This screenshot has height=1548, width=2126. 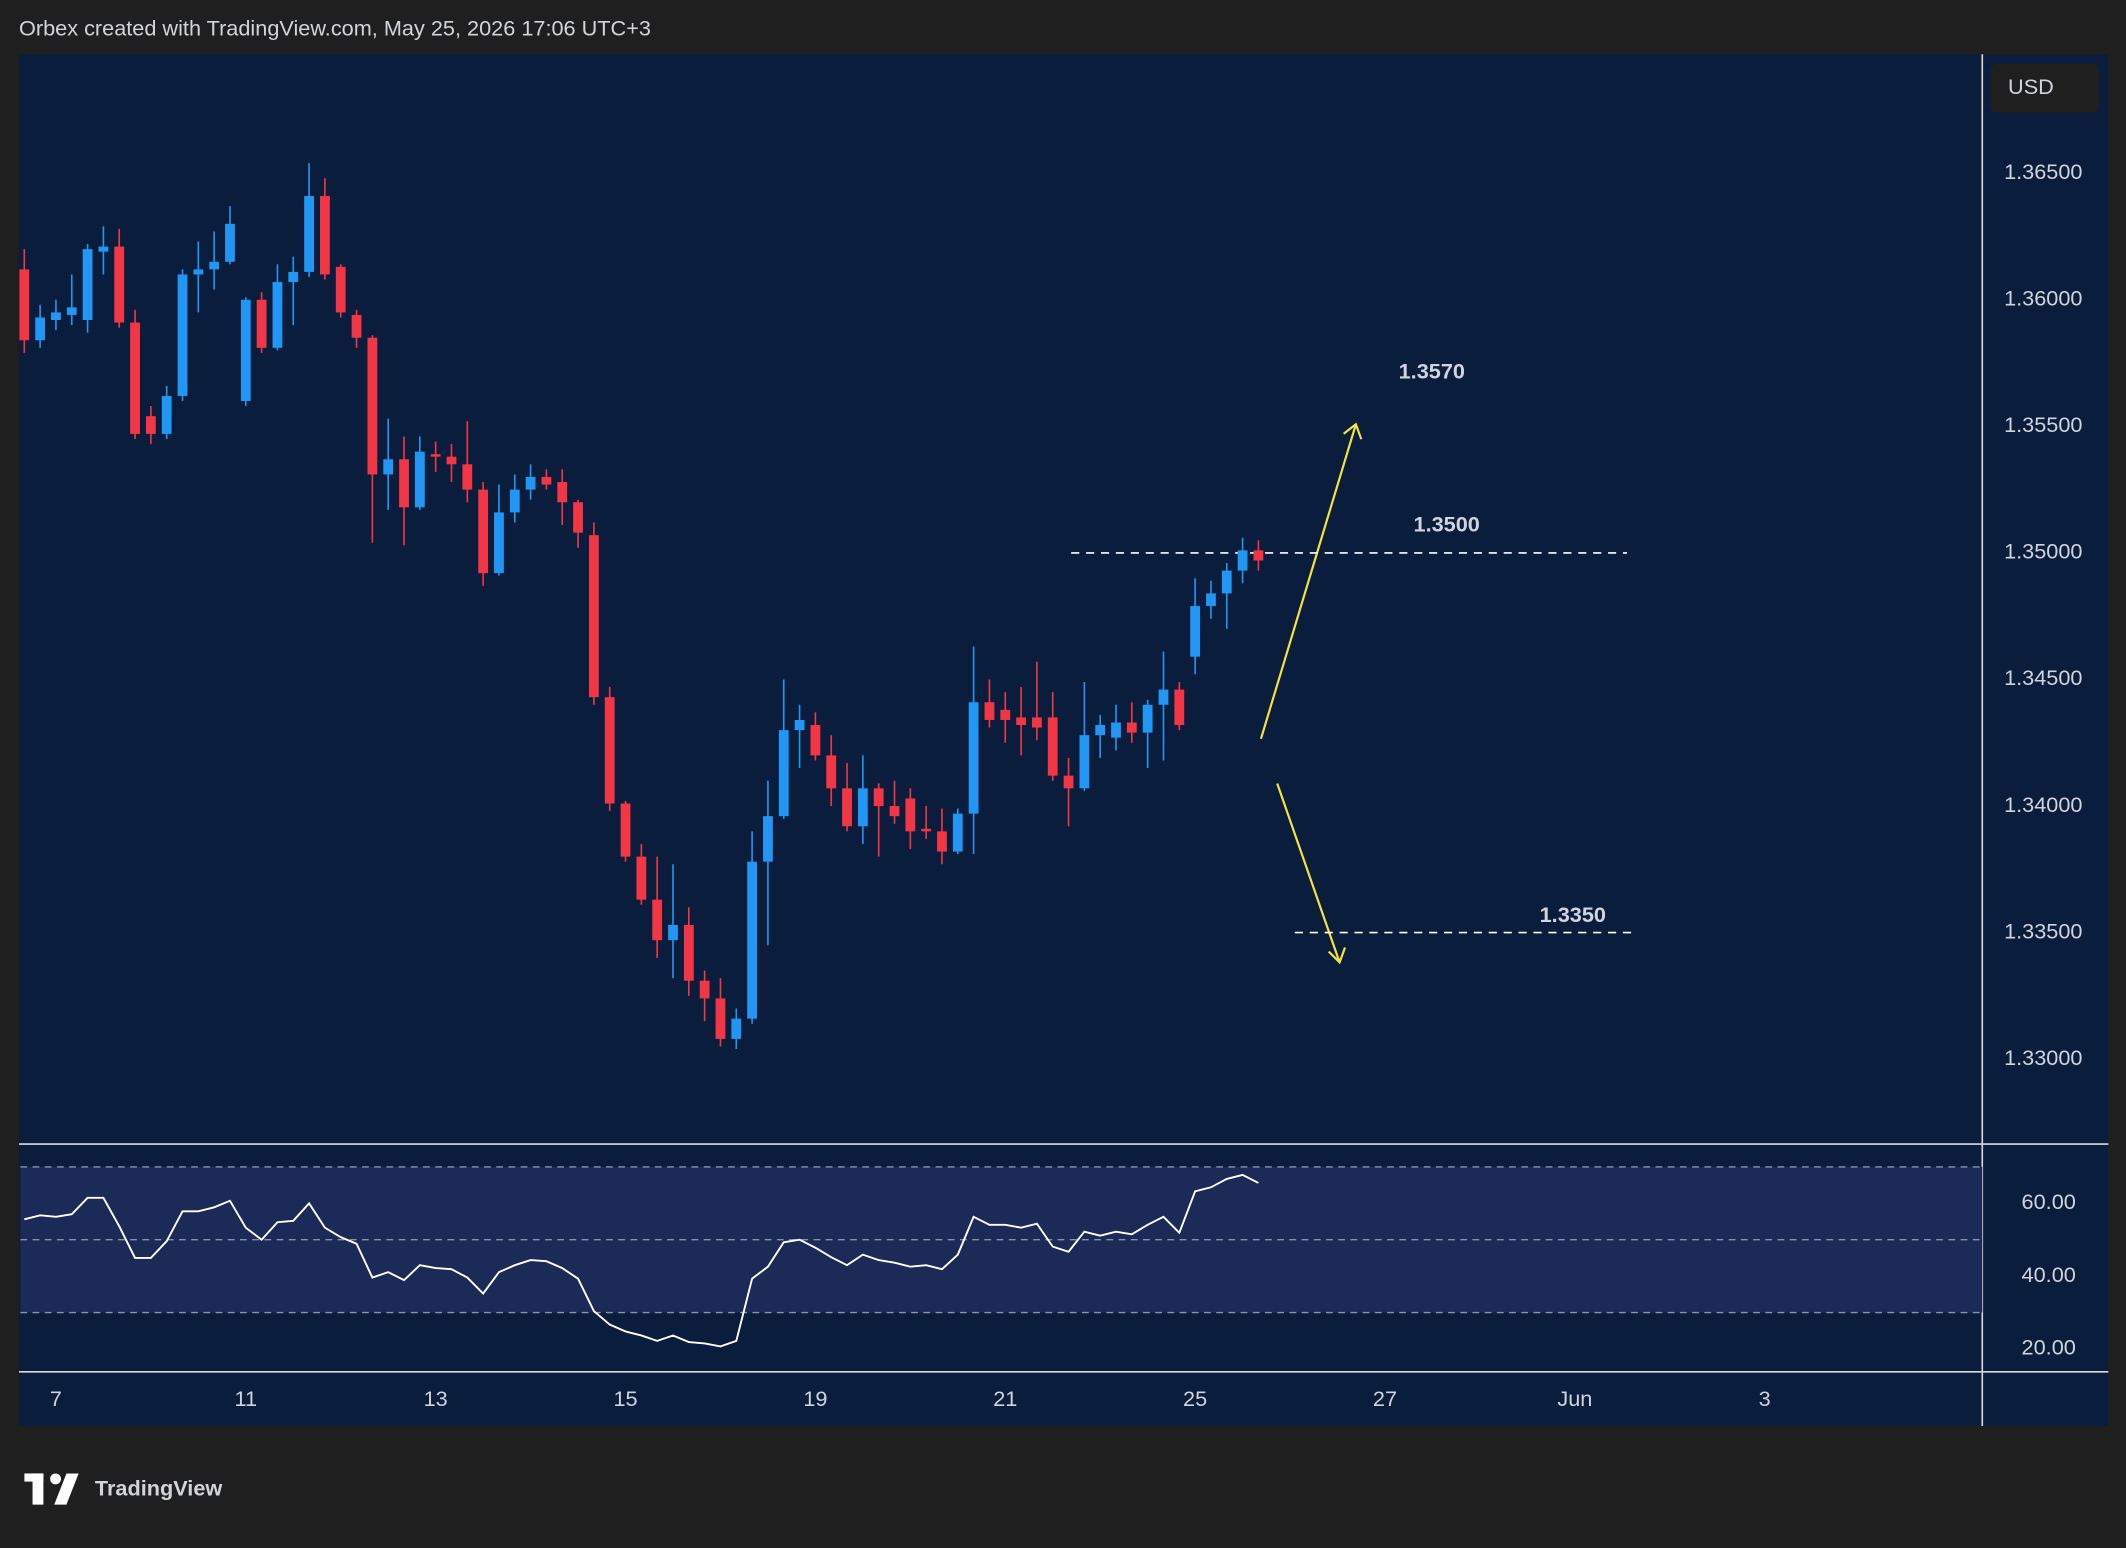 I want to click on currency: USD, so click(x=2031, y=86).